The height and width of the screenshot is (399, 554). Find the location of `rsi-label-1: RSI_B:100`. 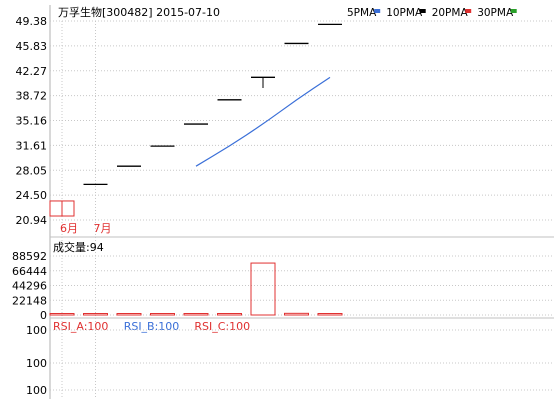

rsi-label-1: RSI_B:100 is located at coordinates (152, 326).